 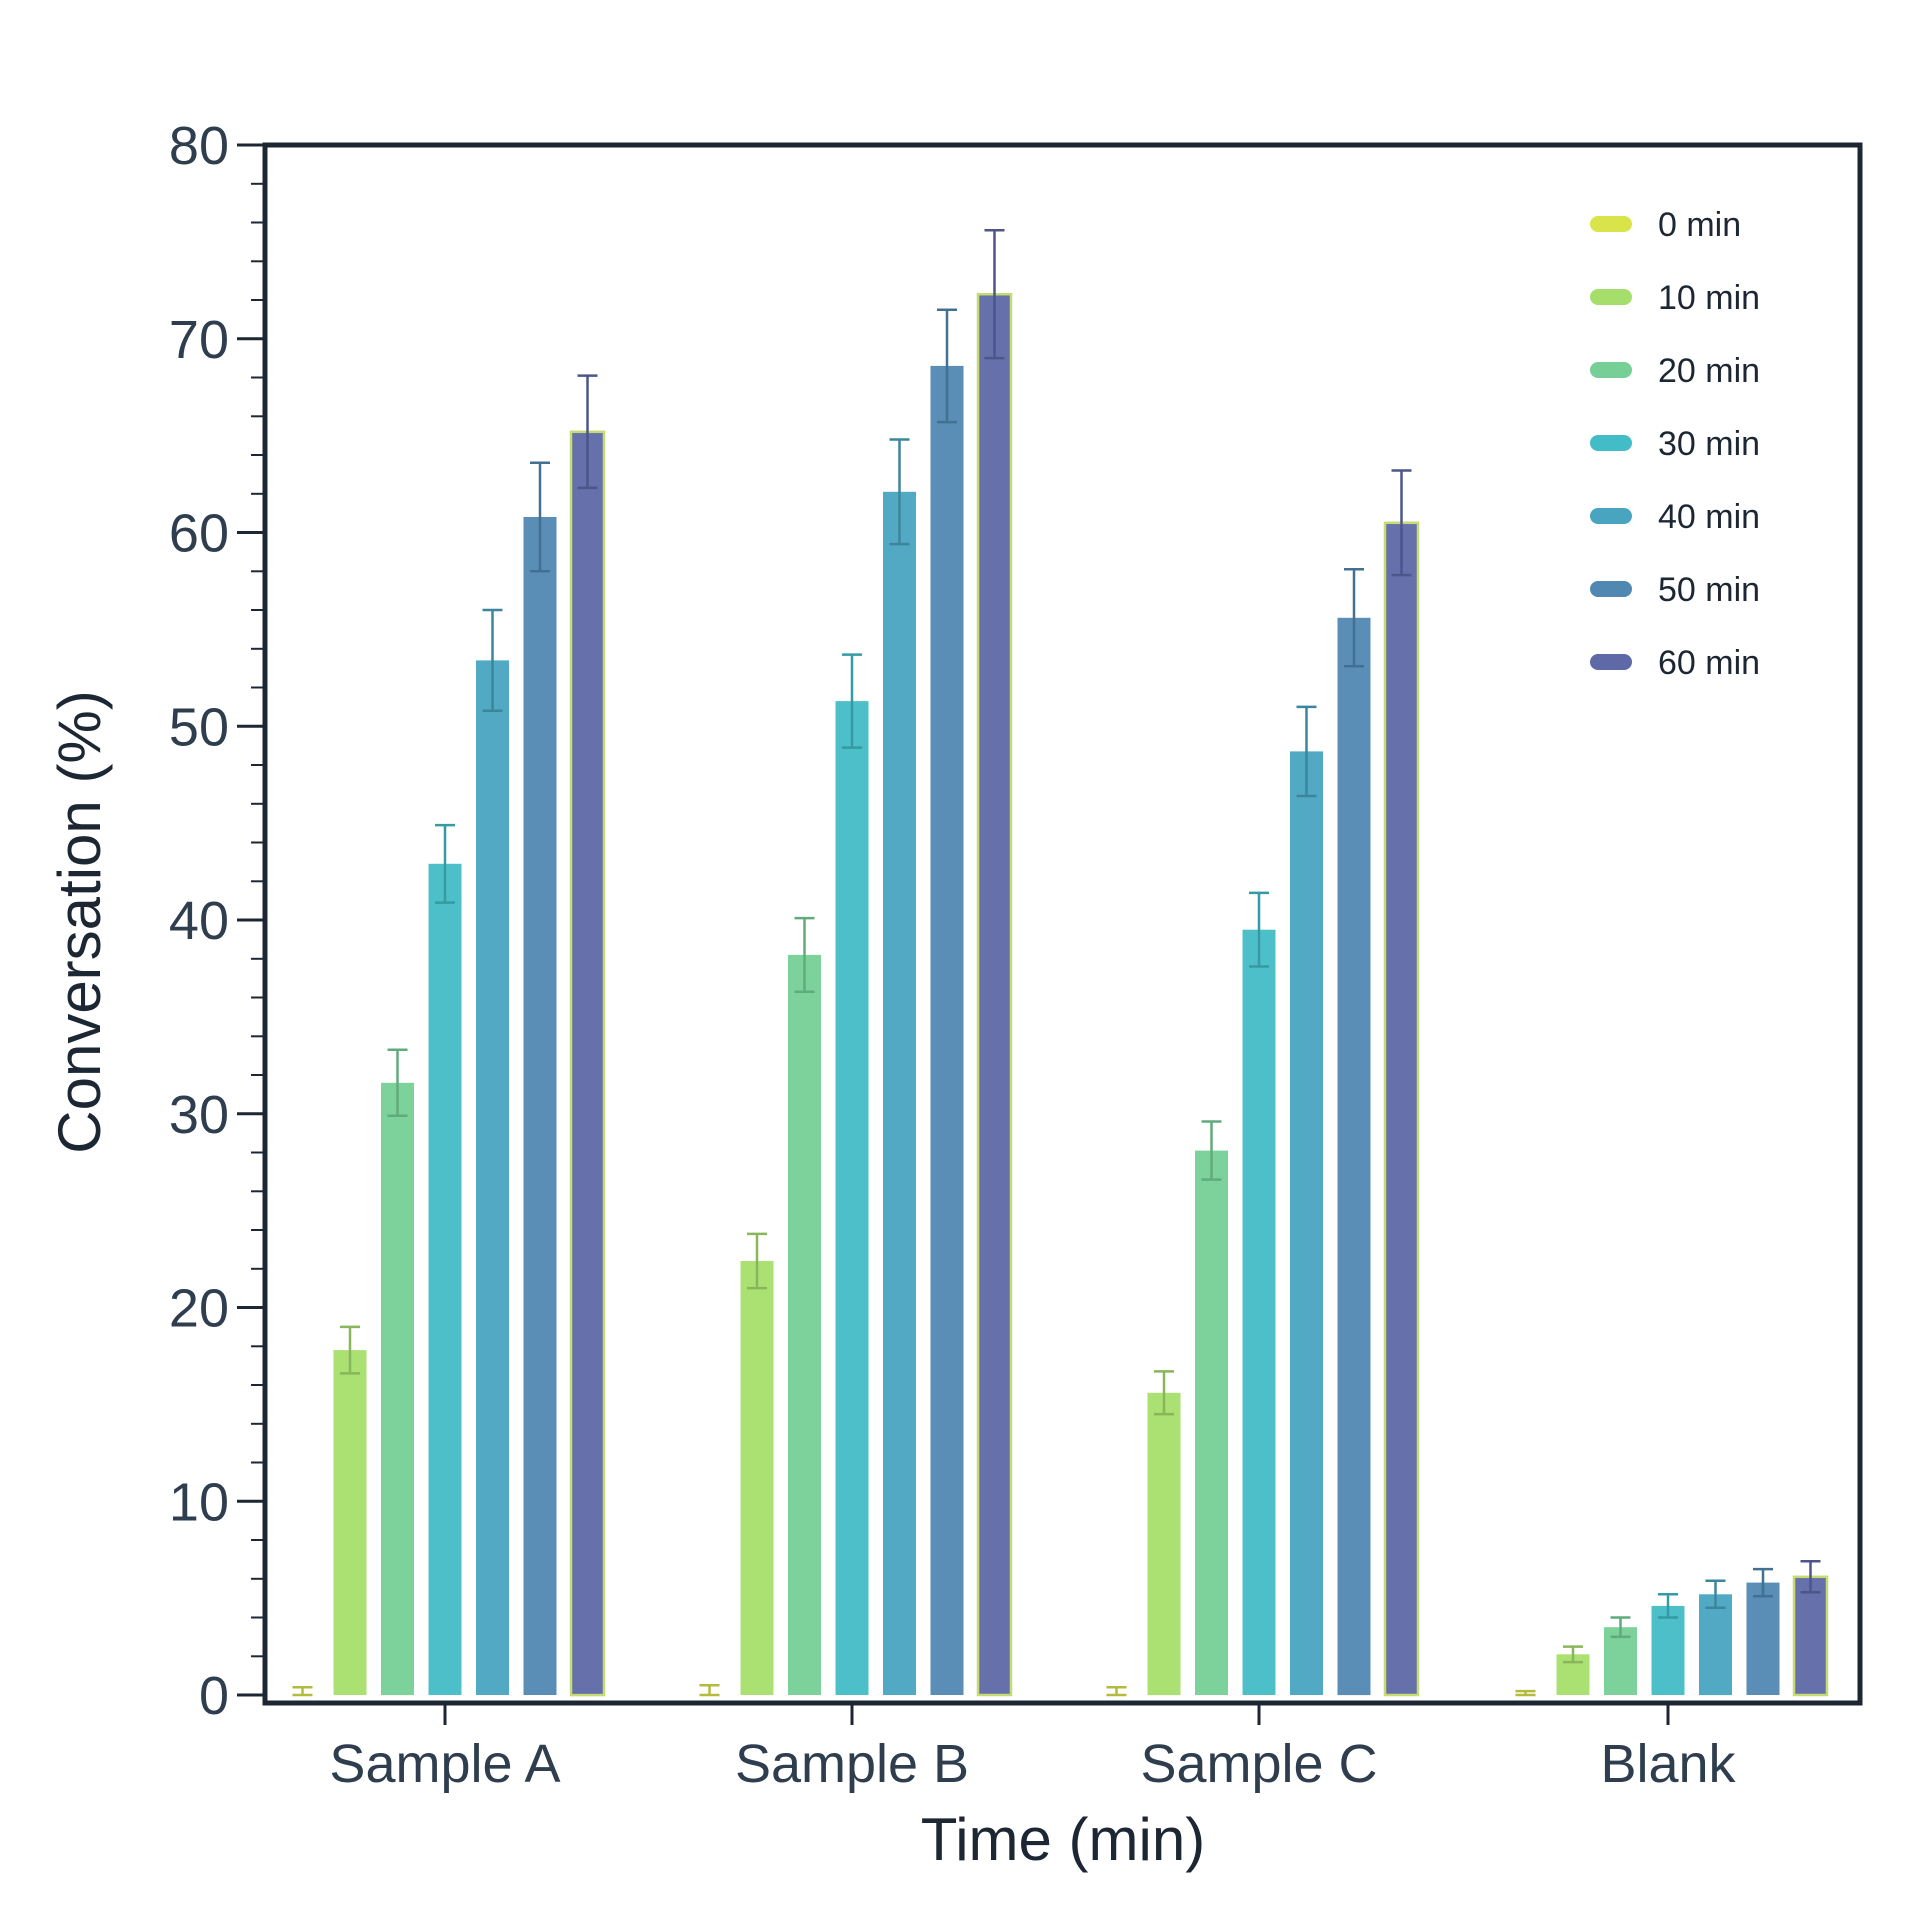 What do you see at coordinates (350, 1522) in the screenshot?
I see `bar-sample-a-10-min` at bounding box center [350, 1522].